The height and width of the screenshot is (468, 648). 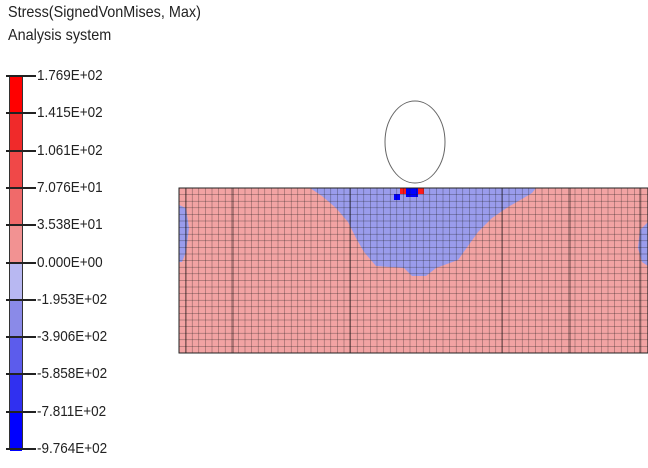 I want to click on legend-value-label: 7.076E+01, so click(x=70, y=187).